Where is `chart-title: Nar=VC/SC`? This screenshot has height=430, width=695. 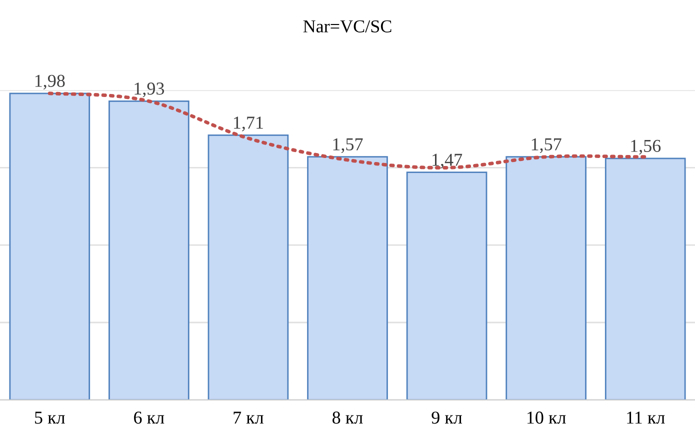
chart-title: Nar=VC/SC is located at coordinates (347, 26).